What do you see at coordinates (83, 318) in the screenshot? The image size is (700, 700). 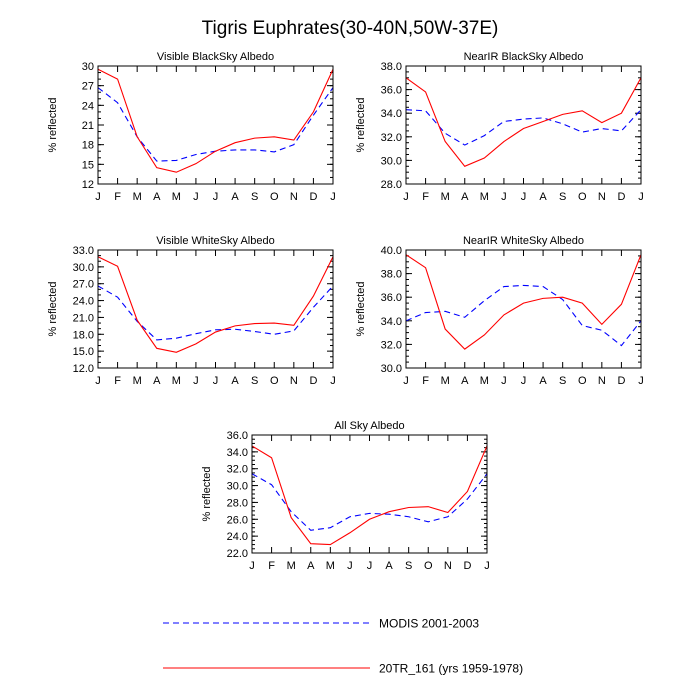 I see `y-tick-label: 21.0` at bounding box center [83, 318].